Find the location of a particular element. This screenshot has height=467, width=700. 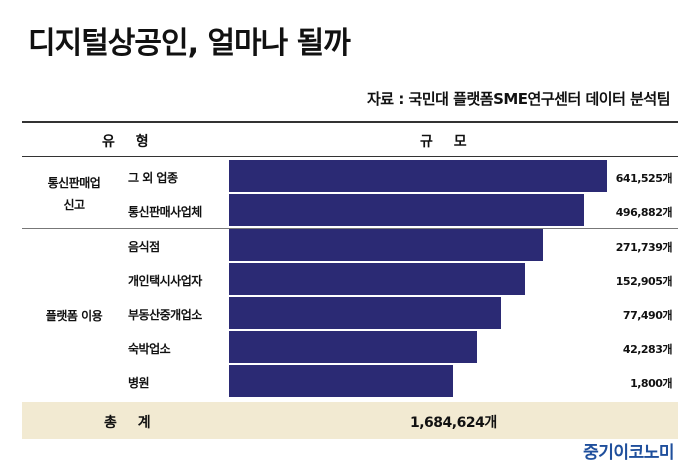

category-label: 부동산중개업소 is located at coordinates (165, 315).